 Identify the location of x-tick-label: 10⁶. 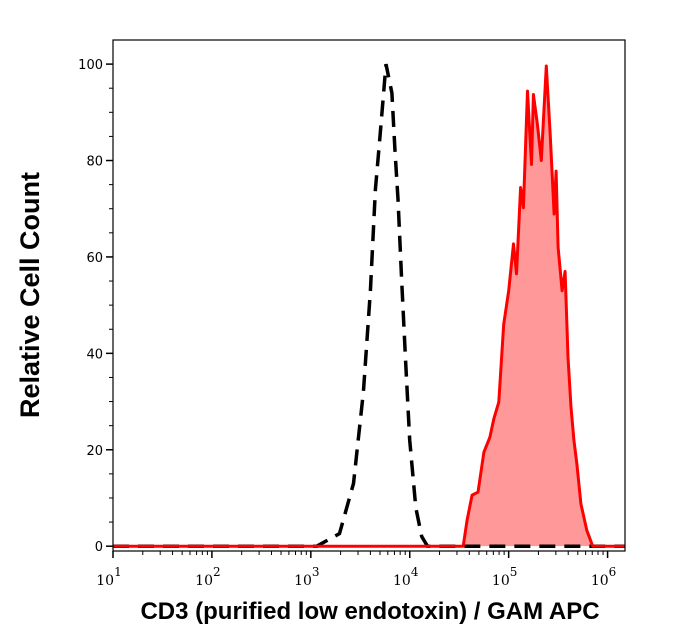
(603, 577).